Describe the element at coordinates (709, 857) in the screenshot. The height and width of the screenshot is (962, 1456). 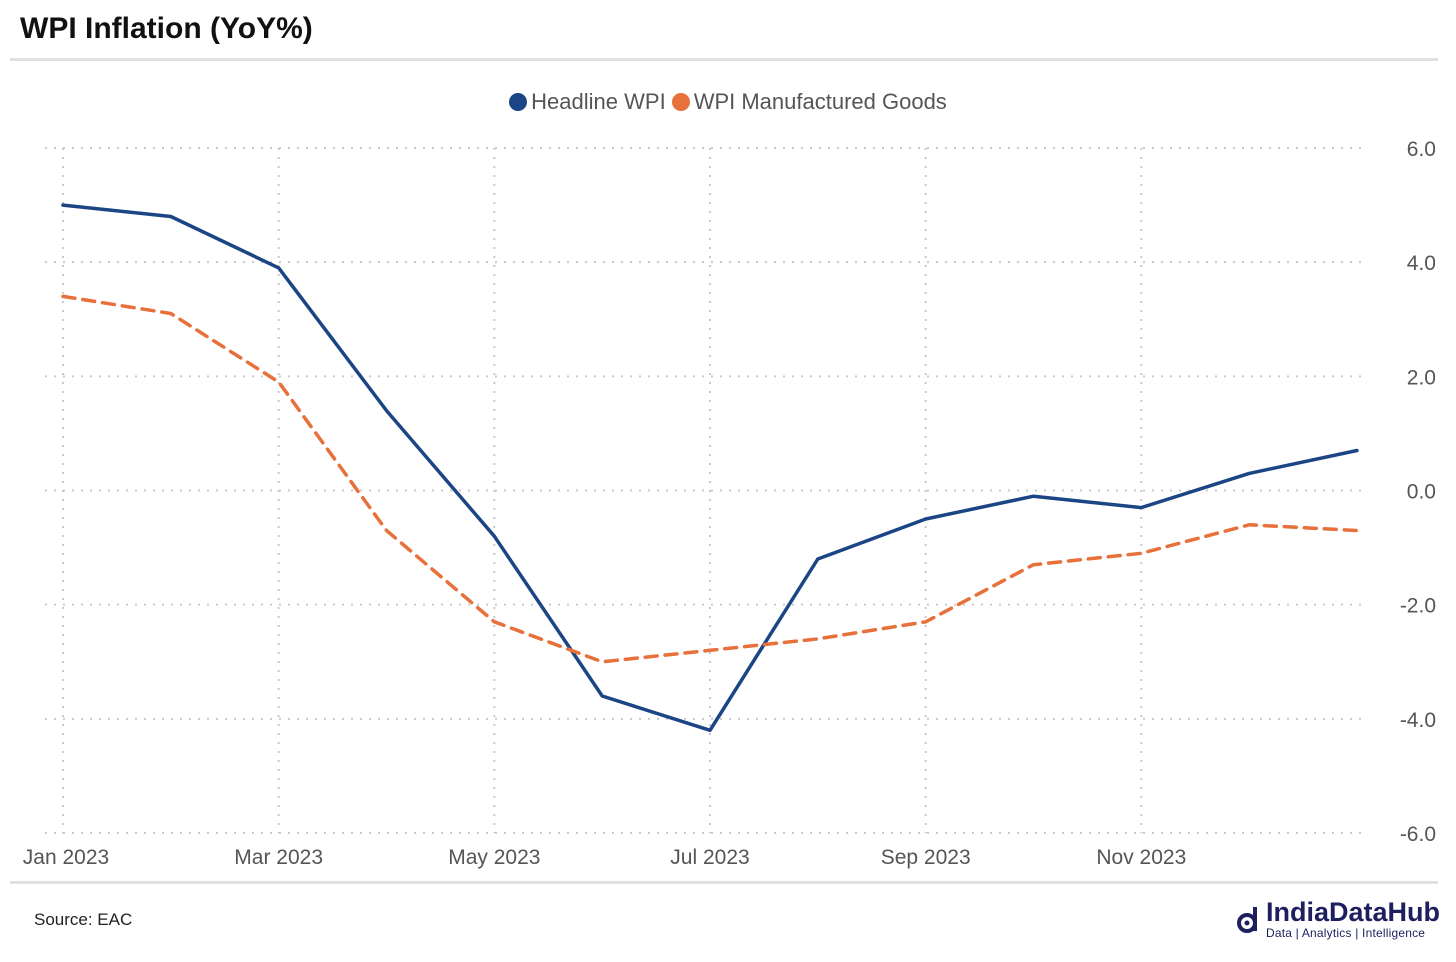
I see `x-tick-label: Jul 2023` at that location.